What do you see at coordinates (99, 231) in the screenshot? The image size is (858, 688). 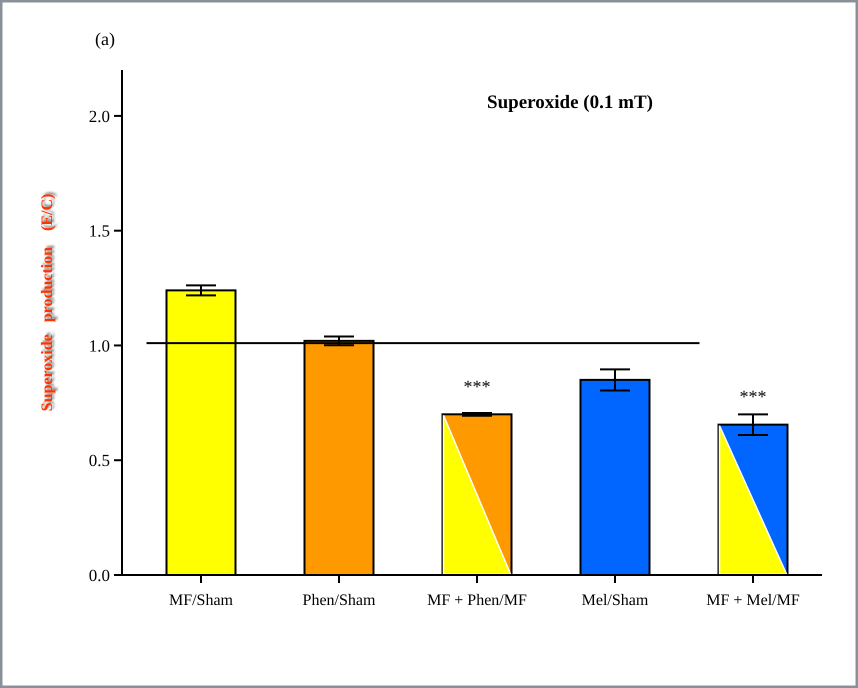 I see `y-tick-label: 1.5` at bounding box center [99, 231].